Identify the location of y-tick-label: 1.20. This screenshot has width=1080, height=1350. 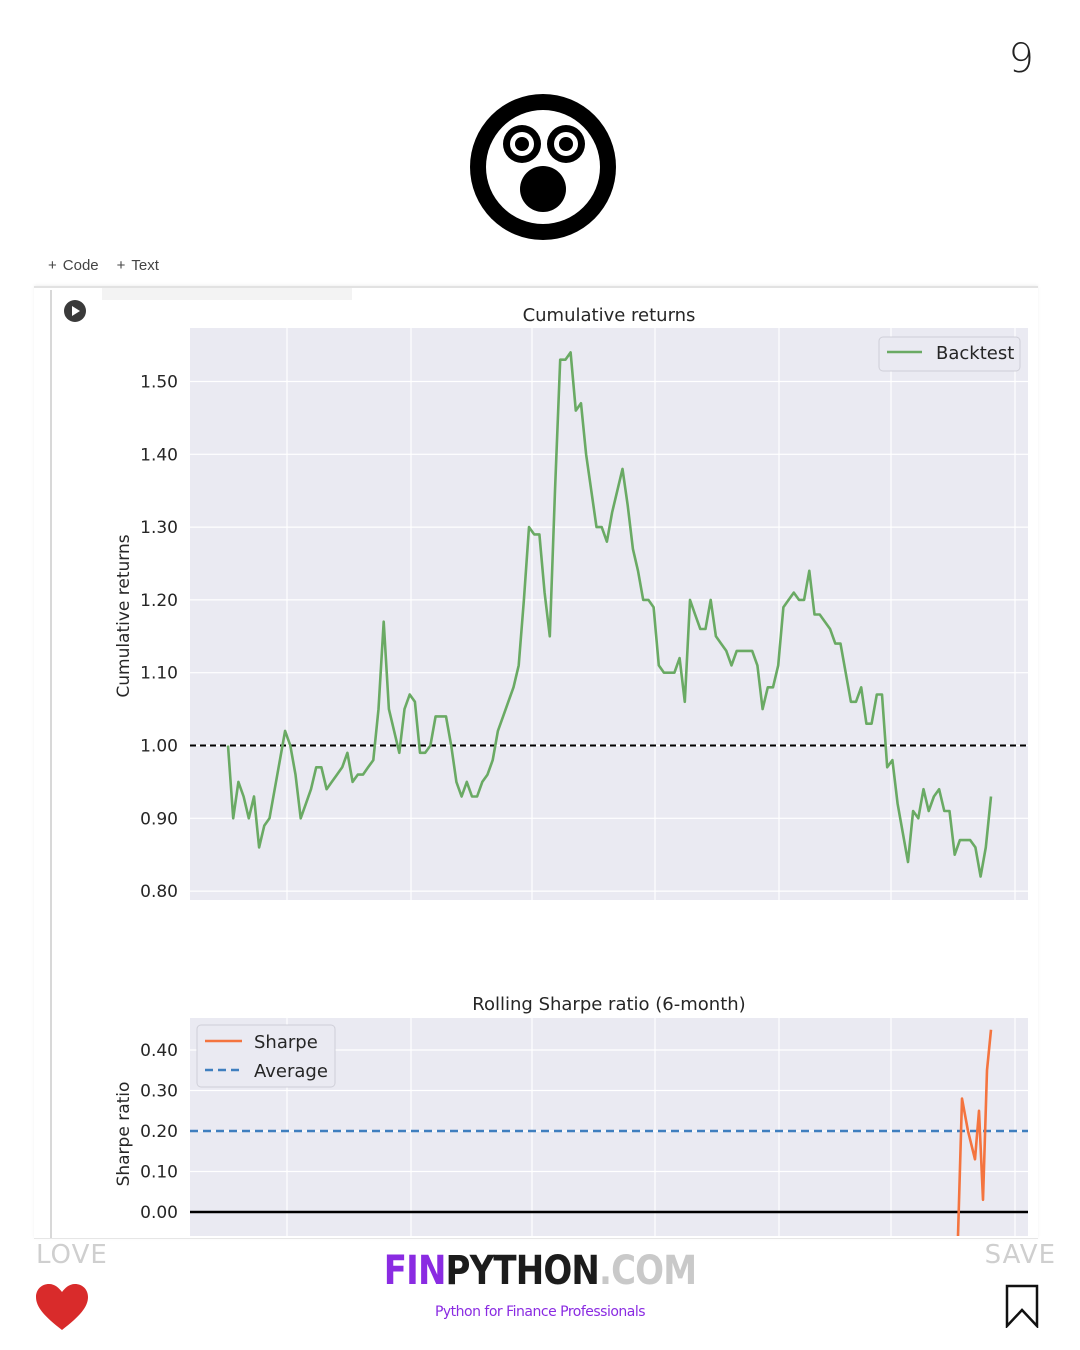
(159, 601).